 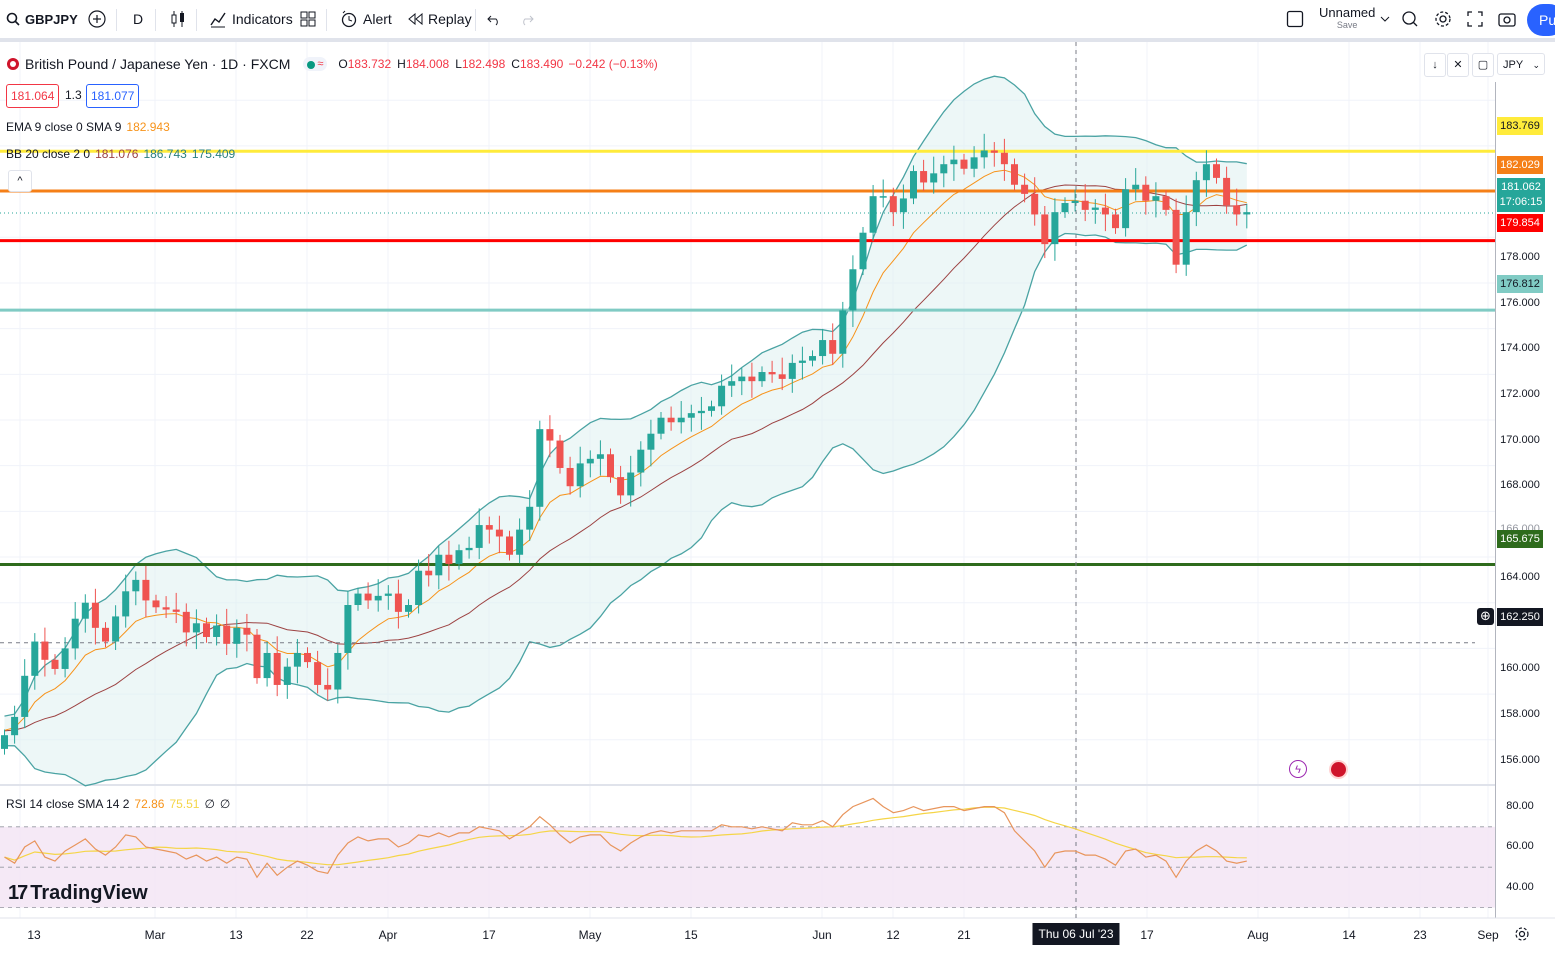 What do you see at coordinates (73, 95) in the screenshot?
I see `spread-value: 1.3` at bounding box center [73, 95].